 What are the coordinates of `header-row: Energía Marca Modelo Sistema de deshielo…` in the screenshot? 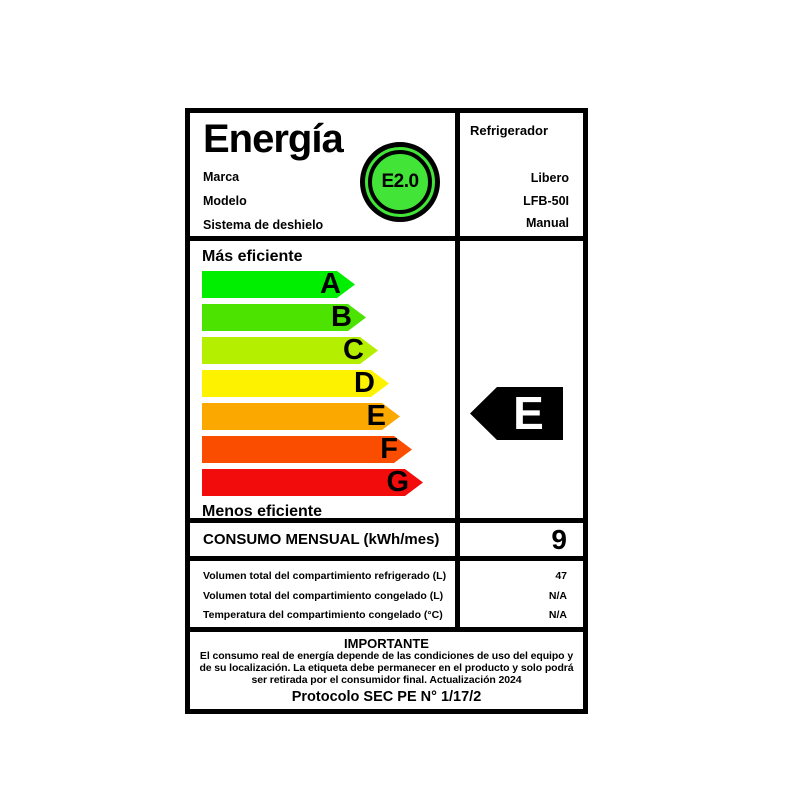 It's located at (386, 174).